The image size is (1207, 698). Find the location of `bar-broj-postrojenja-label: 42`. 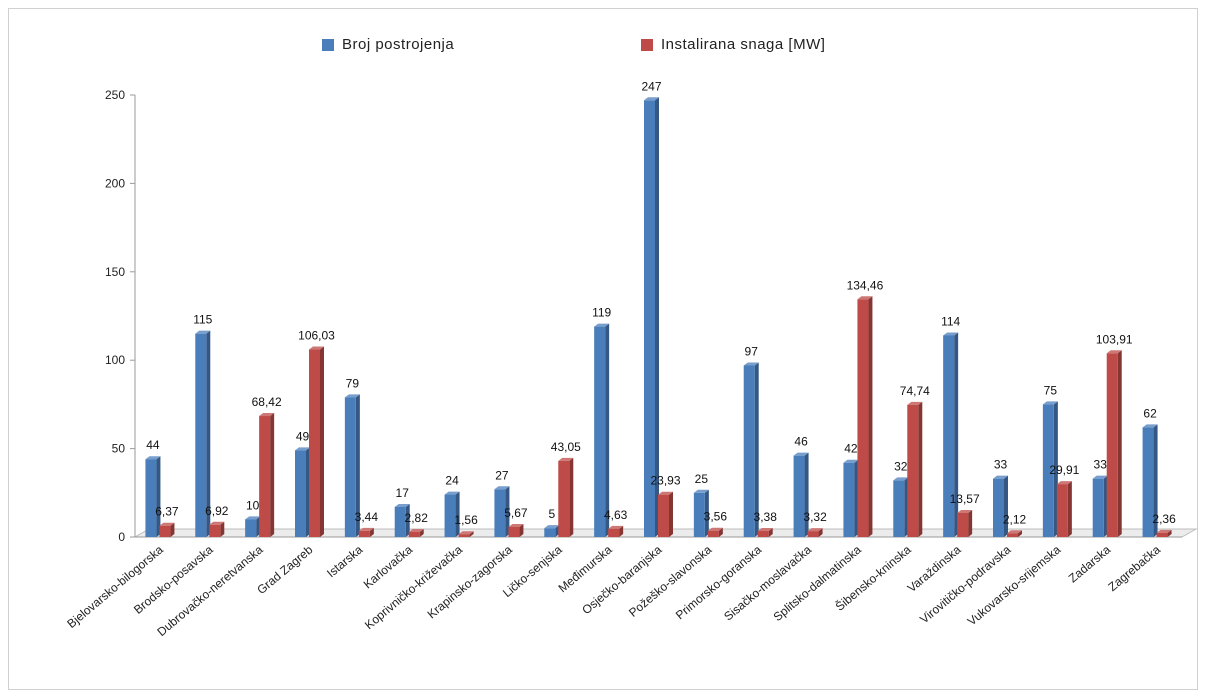

bar-broj-postrojenja-label: 42 is located at coordinates (851, 449).